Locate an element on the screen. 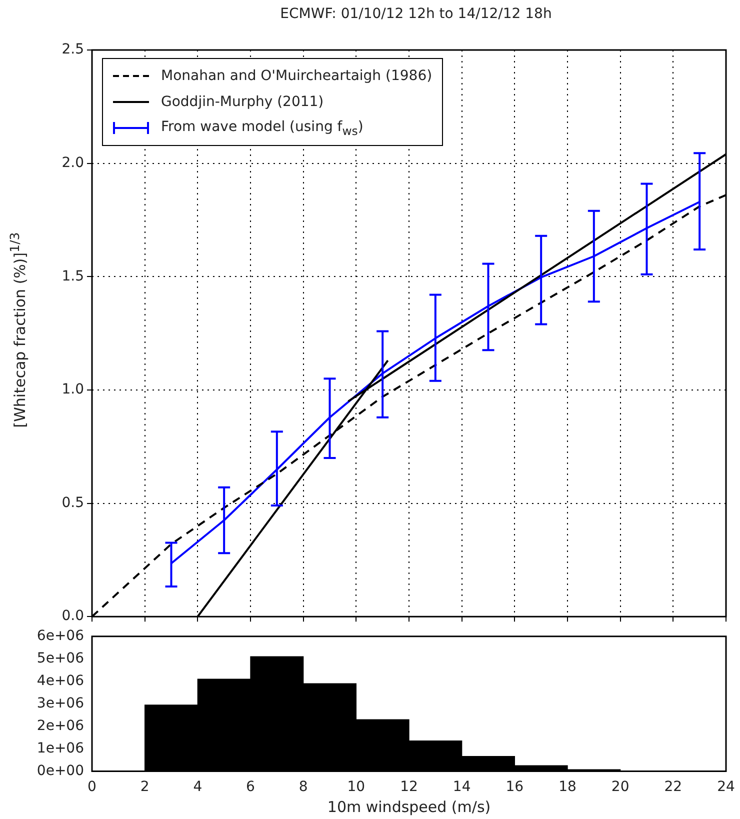  x-tick-label: 22 is located at coordinates (673, 787).